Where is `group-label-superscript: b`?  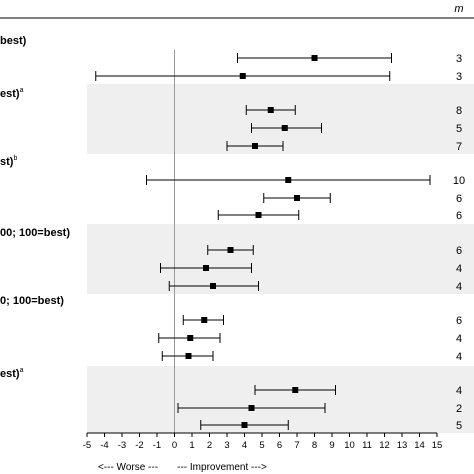 group-label-superscript: b is located at coordinates (15, 158).